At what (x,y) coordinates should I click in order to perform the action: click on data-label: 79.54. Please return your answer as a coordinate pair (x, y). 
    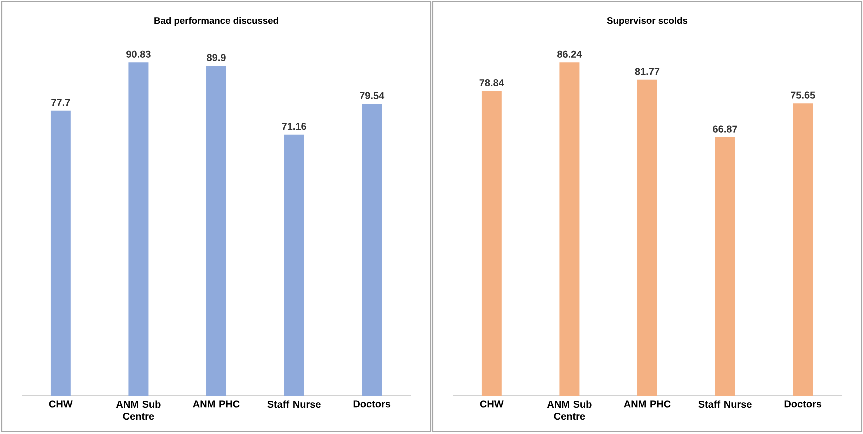
    Looking at the image, I should click on (372, 96).